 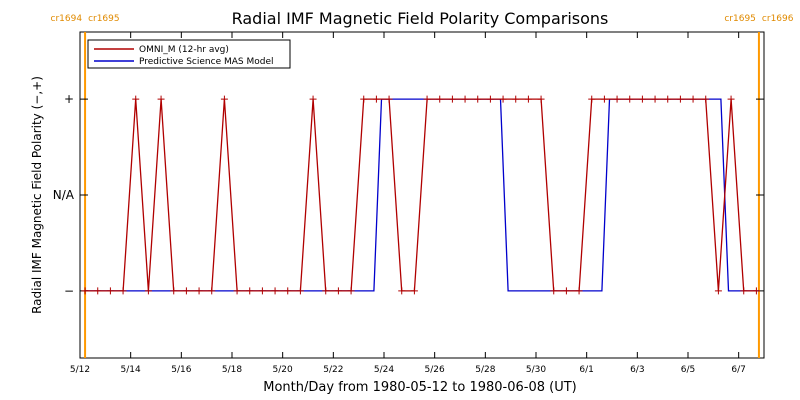 What do you see at coordinates (384, 370) in the screenshot?
I see `x-tick-label: 5/24` at bounding box center [384, 370].